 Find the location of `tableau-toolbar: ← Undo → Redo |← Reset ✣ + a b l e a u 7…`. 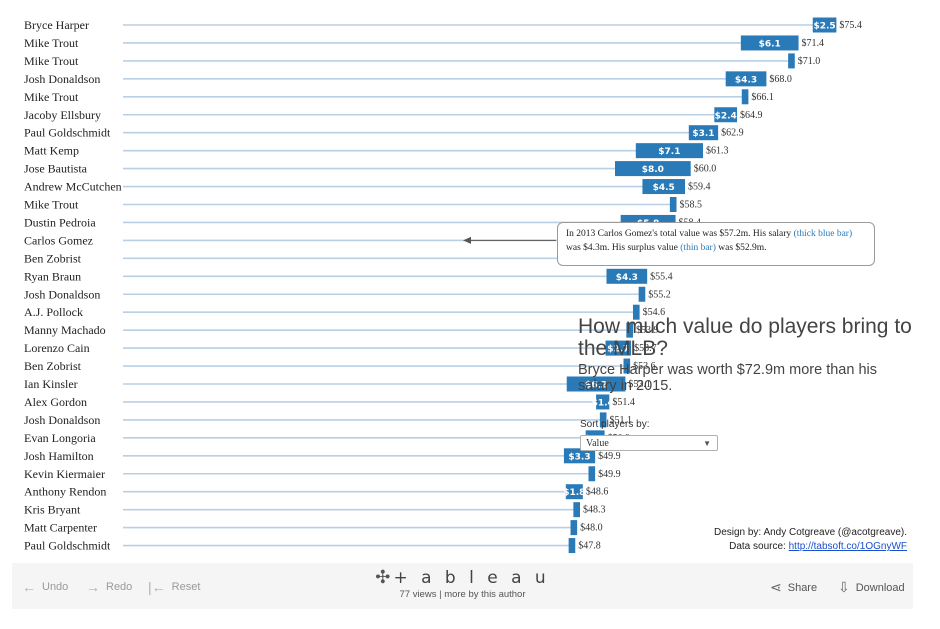

tableau-toolbar: ← Undo → Redo |← Reset ✣ + a b l e a u 7… is located at coordinates (462, 586).